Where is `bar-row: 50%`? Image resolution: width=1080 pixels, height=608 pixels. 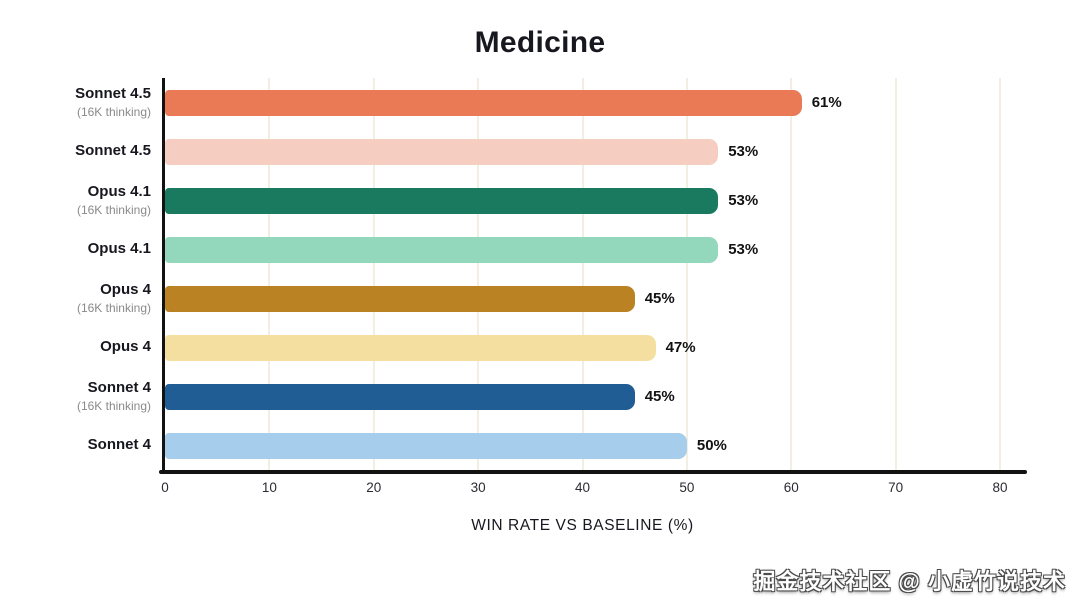
bar-row: 50% is located at coordinates (582, 445).